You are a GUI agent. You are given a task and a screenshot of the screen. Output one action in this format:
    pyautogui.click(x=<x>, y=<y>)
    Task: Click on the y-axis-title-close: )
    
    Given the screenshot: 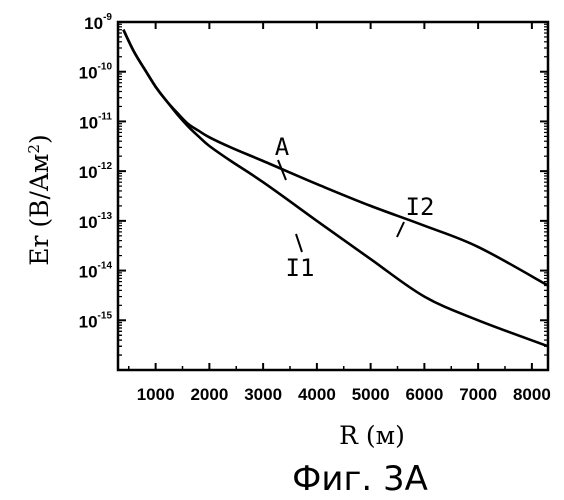 What is the action you would take?
    pyautogui.click(x=39, y=139)
    